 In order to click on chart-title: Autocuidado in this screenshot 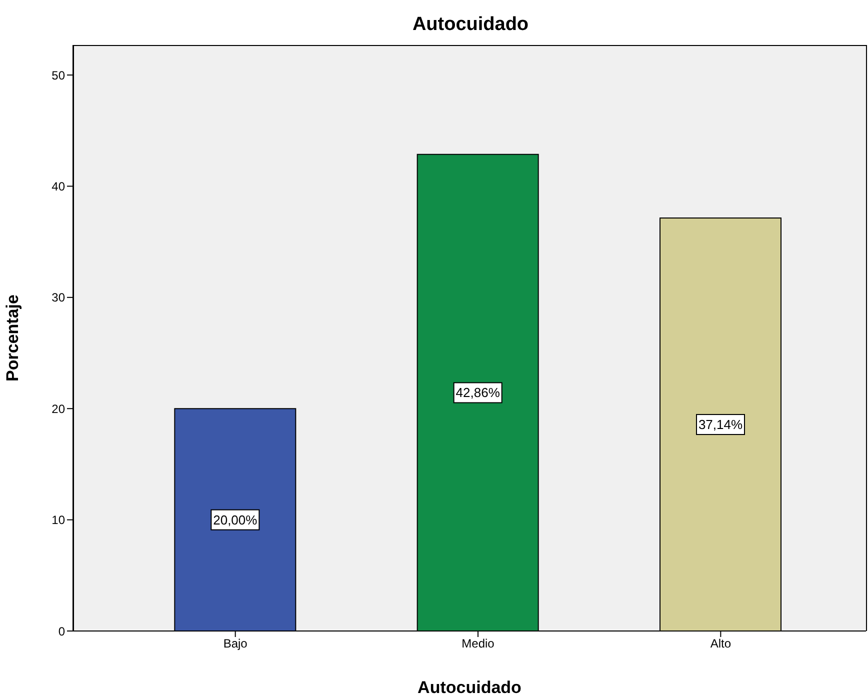, I will do `click(470, 25)`.